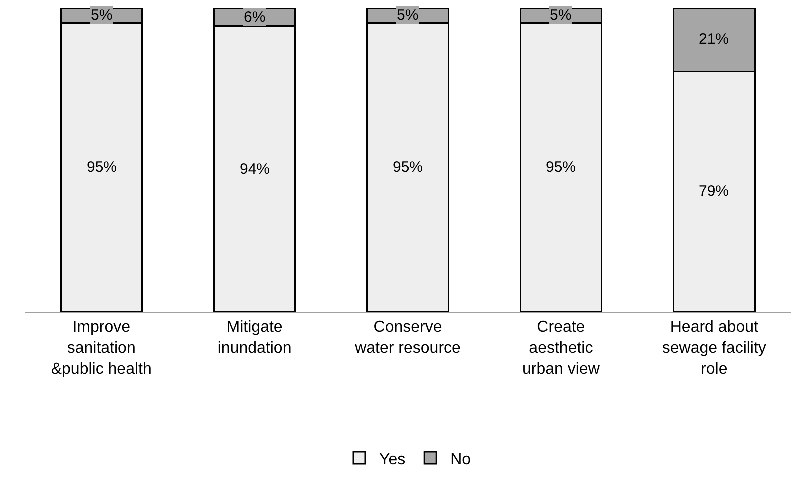 The width and height of the screenshot is (811, 481). What do you see at coordinates (461, 459) in the screenshot?
I see `legend-label: No` at bounding box center [461, 459].